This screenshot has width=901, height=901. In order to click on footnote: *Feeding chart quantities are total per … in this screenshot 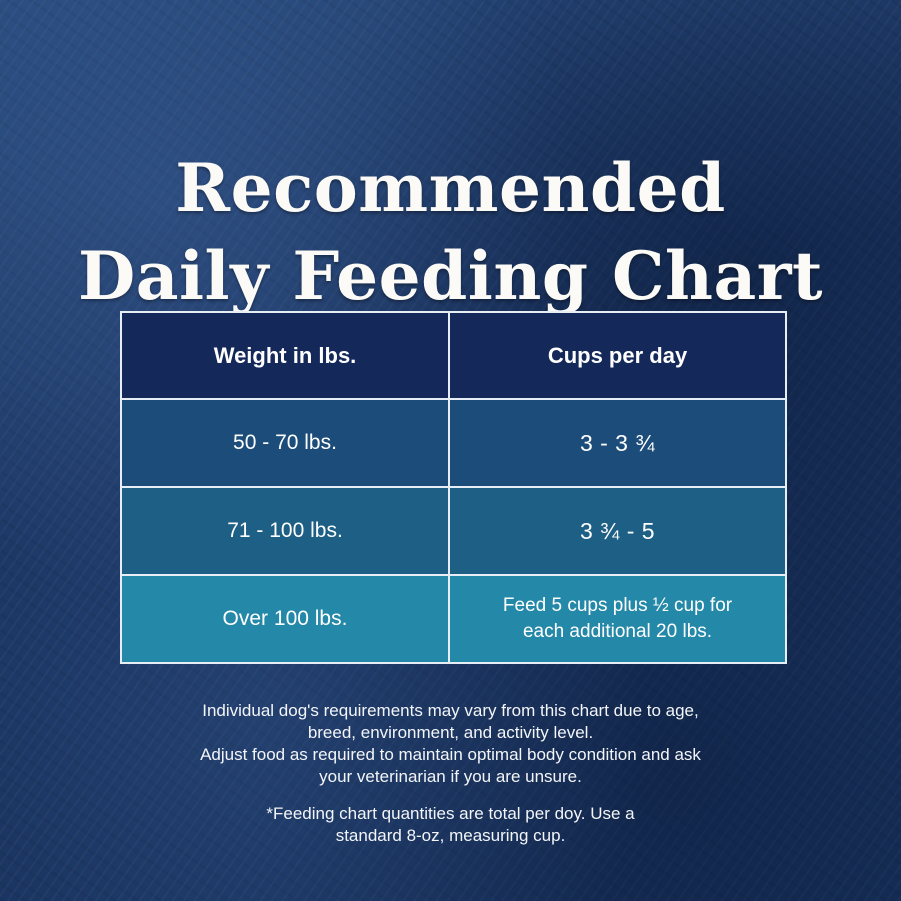, I will do `click(450, 825)`.